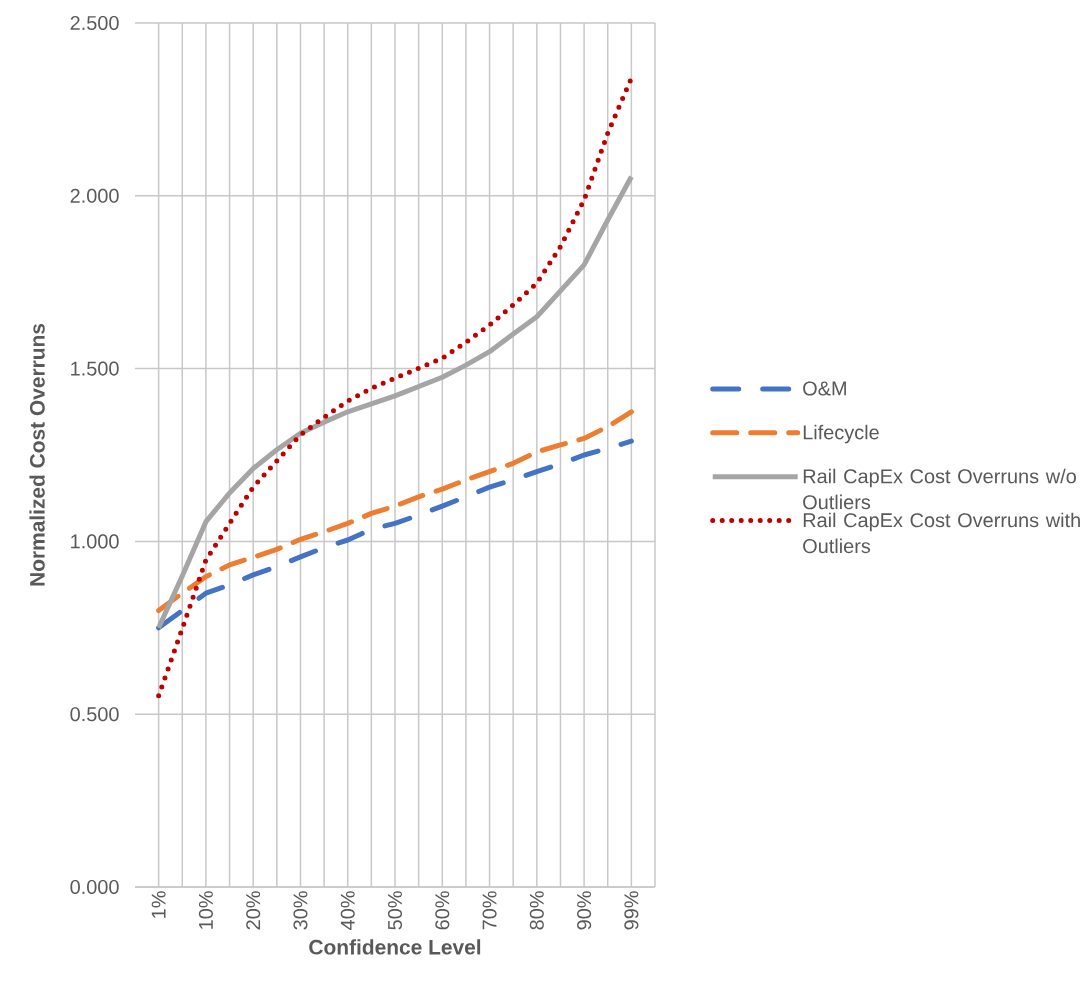 The height and width of the screenshot is (991, 1080). Describe the element at coordinates (347, 910) in the screenshot. I see `x-tick-label: 40%` at that location.